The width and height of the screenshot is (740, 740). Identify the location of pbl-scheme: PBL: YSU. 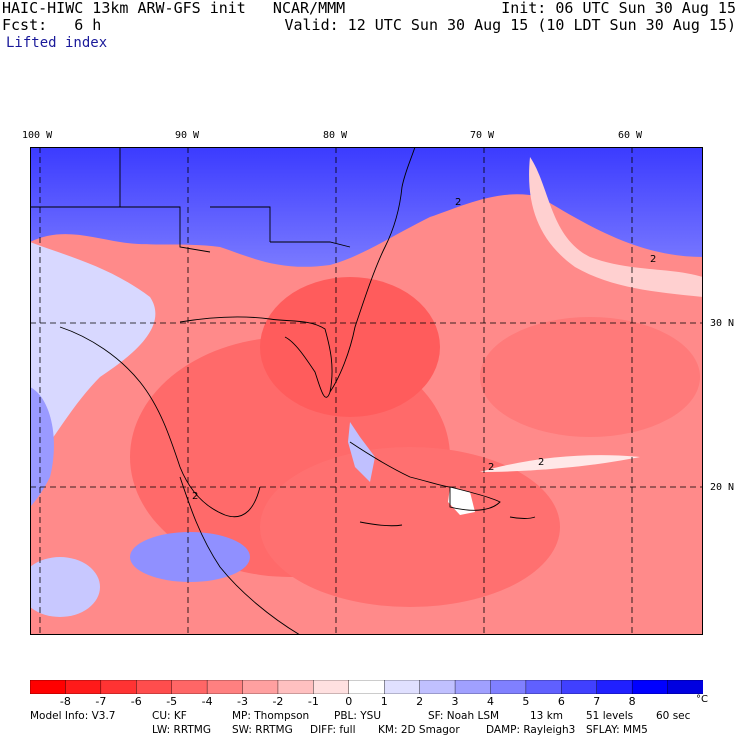
(358, 716).